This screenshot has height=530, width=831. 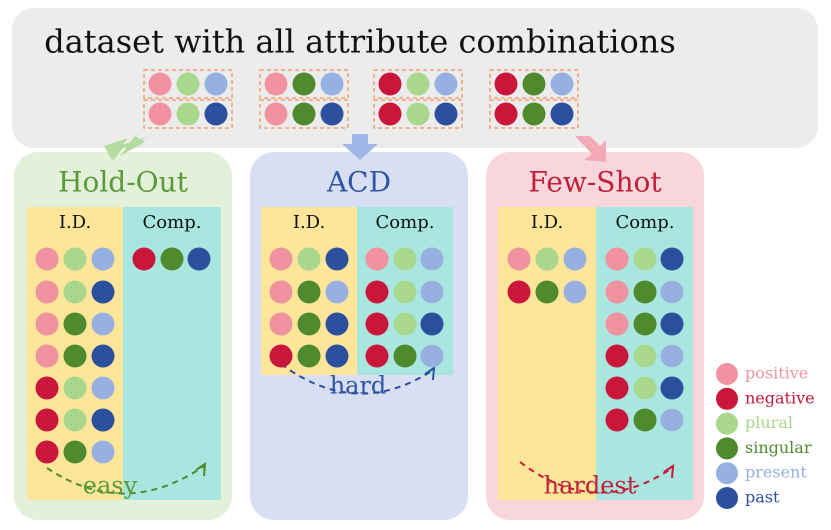 I want to click on panel-title: ACD, so click(x=358, y=182).